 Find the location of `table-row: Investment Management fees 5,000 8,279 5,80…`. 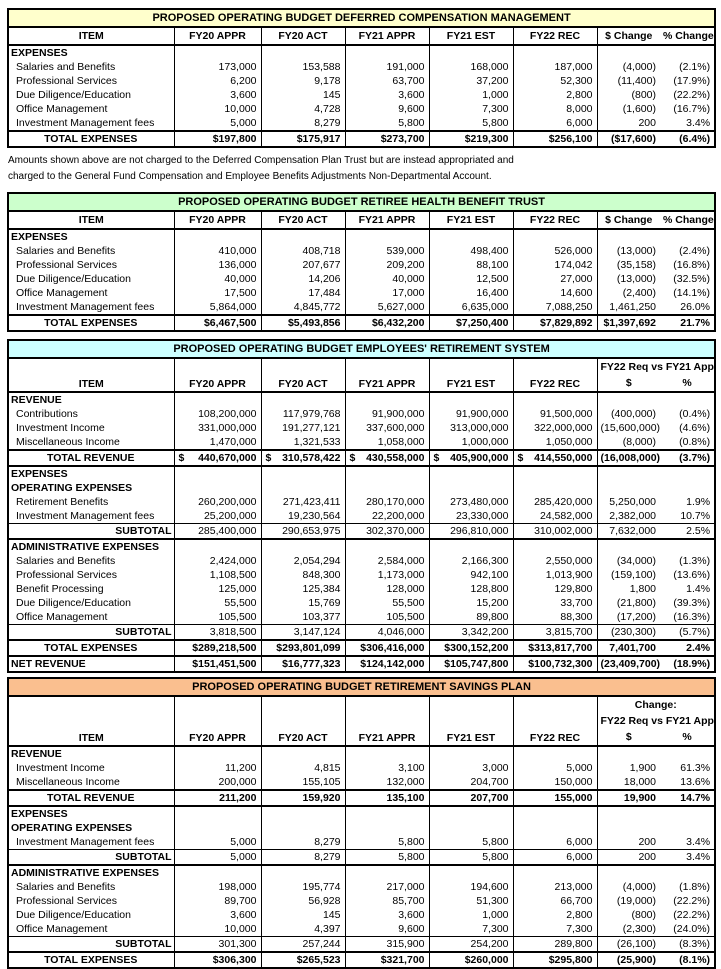

table-row: Investment Management fees 5,000 8,279 5,80… is located at coordinates (361, 123).